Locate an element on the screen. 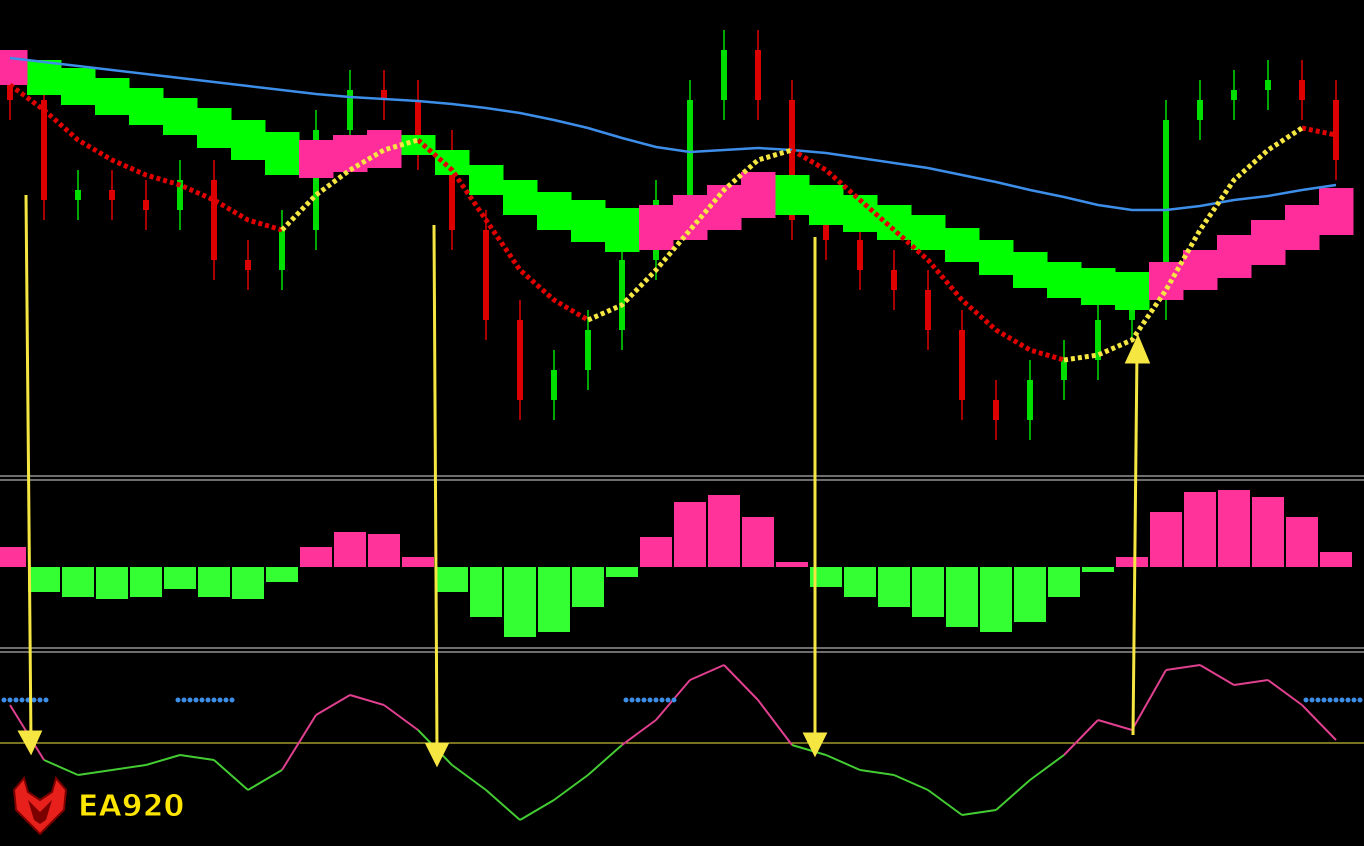 The width and height of the screenshot is (1364, 846). arrow-head is located at coordinates (30, 743).